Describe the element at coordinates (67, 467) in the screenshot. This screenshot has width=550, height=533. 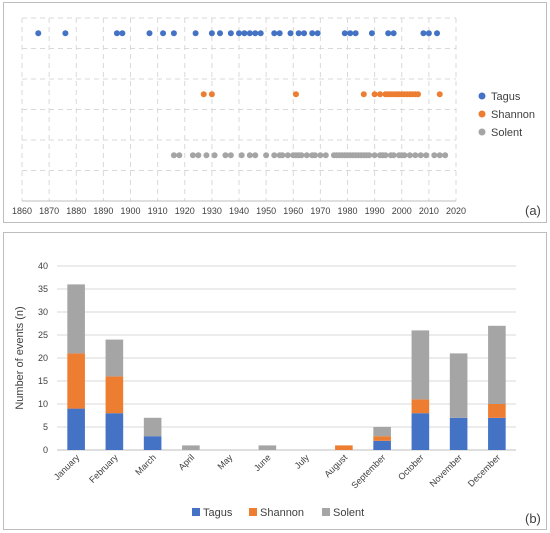
I see `x-tick-label: January` at that location.